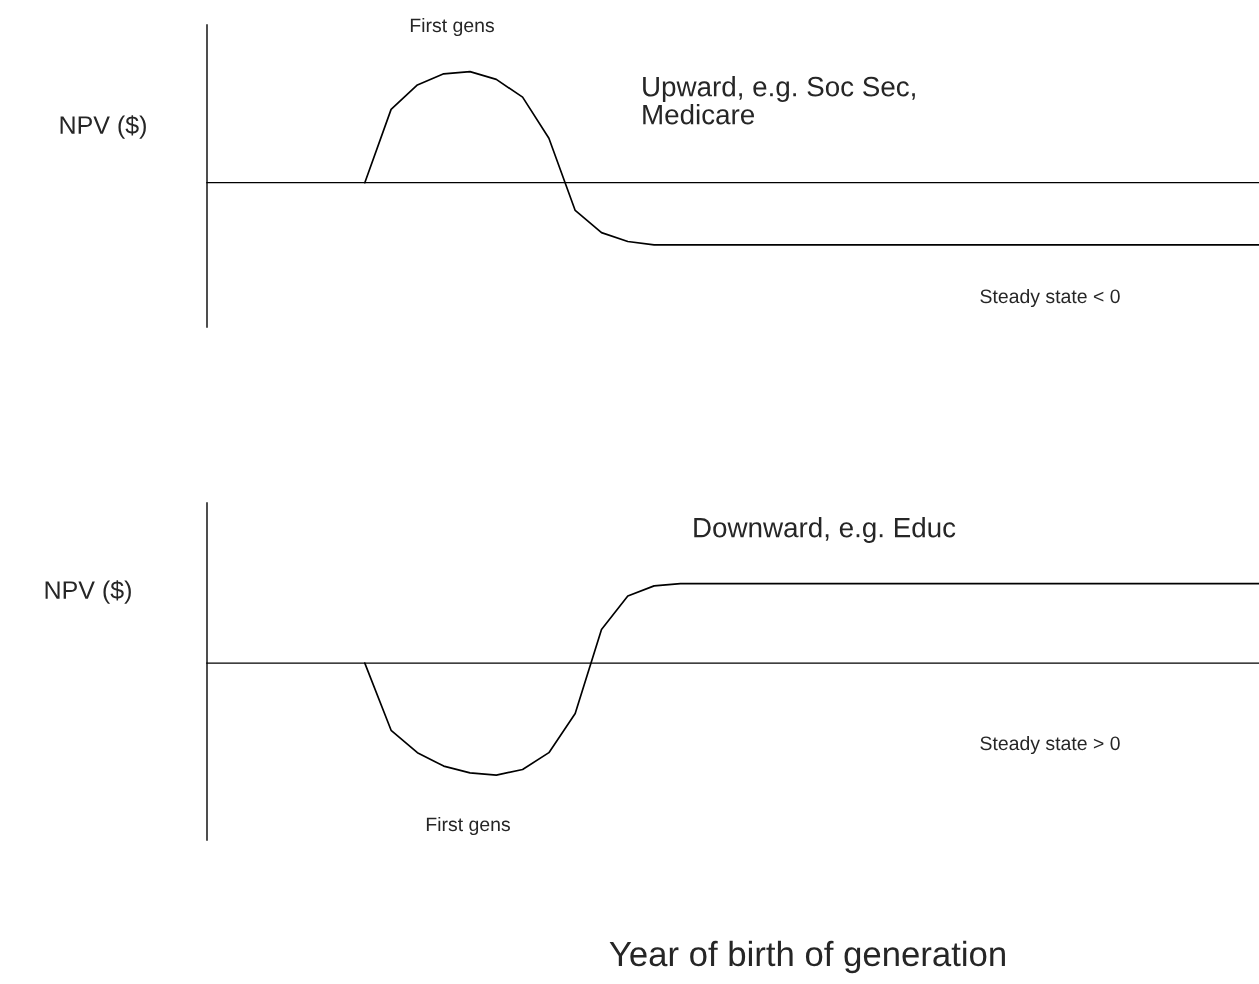 The image size is (1259, 984). I want to click on text: Downward, e.g. Educ, so click(825, 530).